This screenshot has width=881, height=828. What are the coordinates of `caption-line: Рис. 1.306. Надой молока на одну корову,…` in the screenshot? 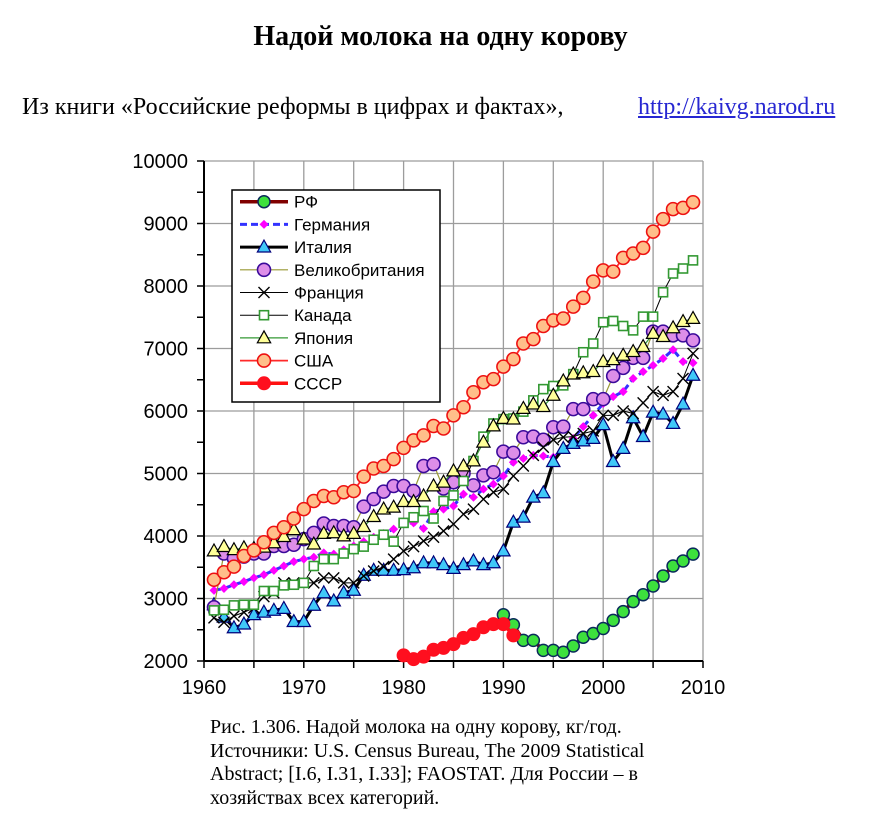 It's located at (416, 727).